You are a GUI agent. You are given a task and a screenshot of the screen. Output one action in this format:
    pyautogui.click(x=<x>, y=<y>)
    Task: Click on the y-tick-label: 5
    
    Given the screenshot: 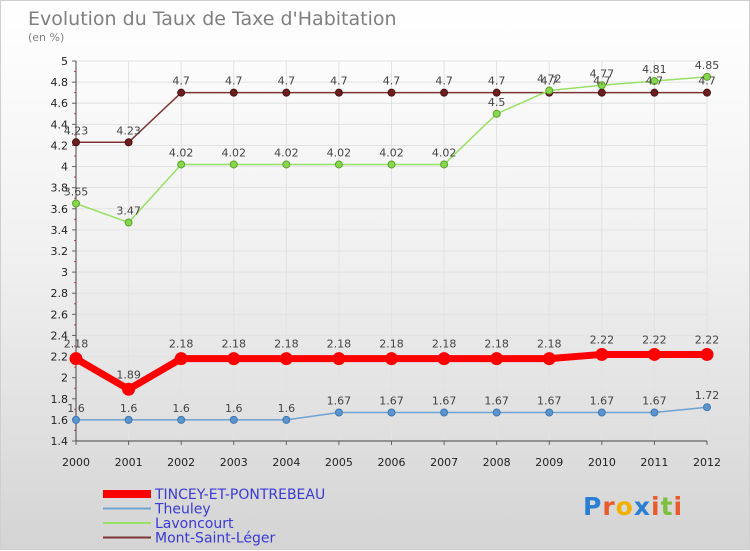 What is the action you would take?
    pyautogui.click(x=64, y=61)
    